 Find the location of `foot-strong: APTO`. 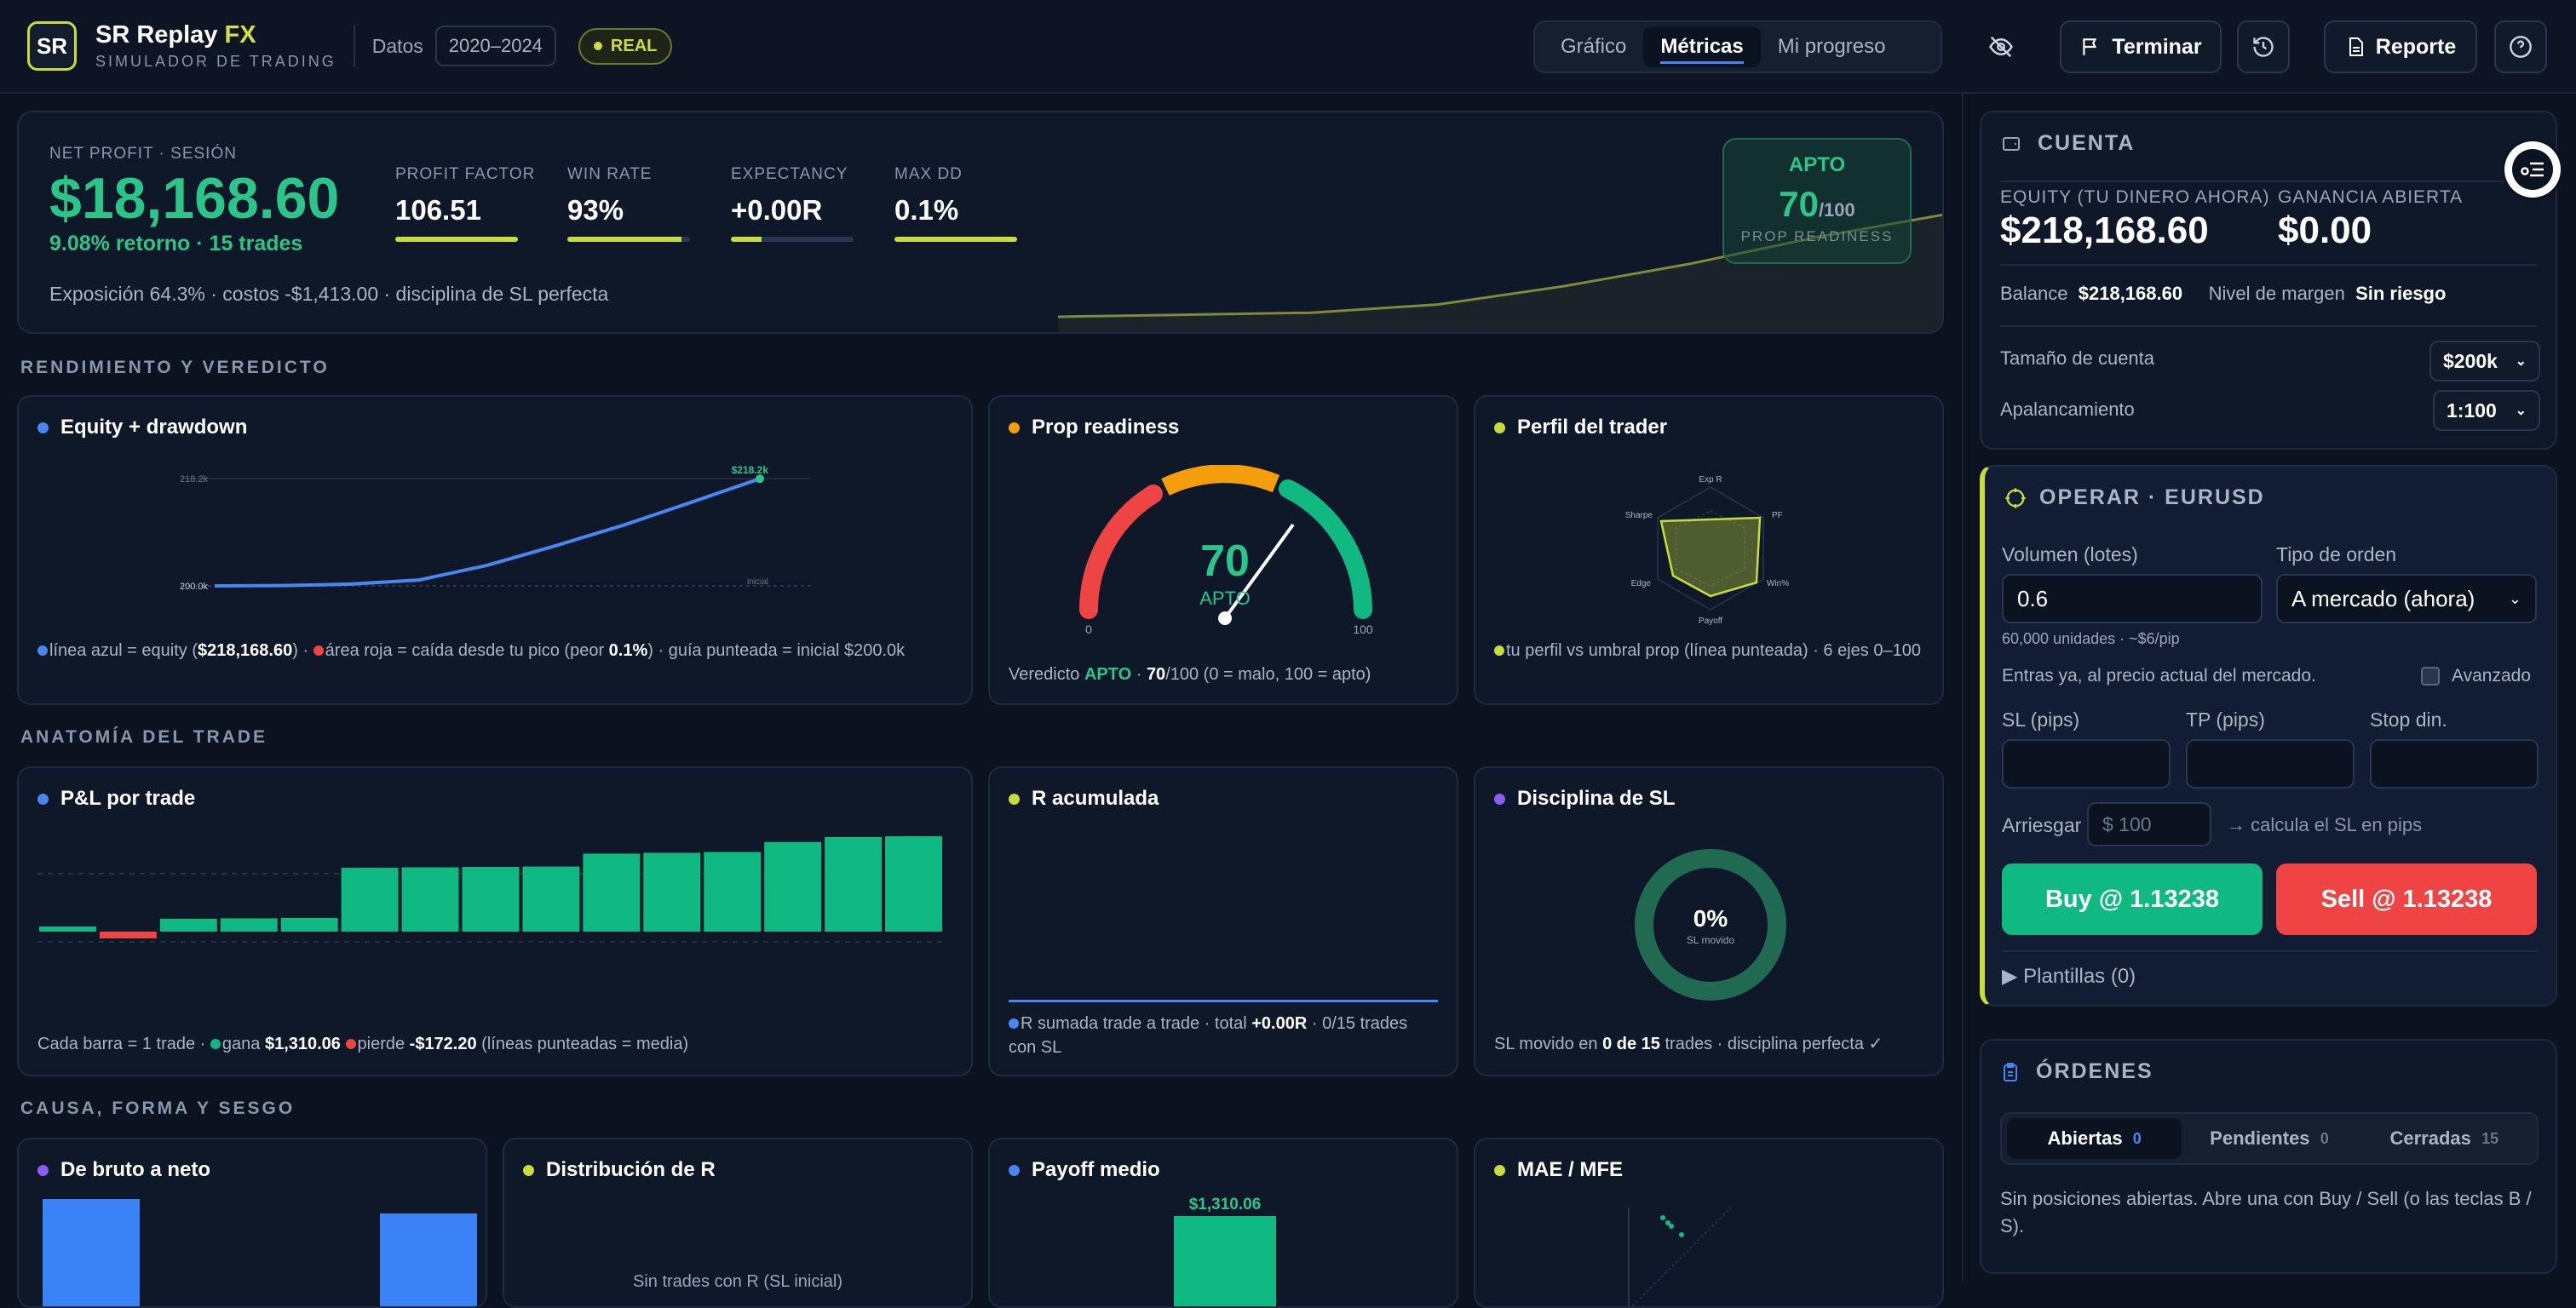

foot-strong: APTO is located at coordinates (1108, 675).